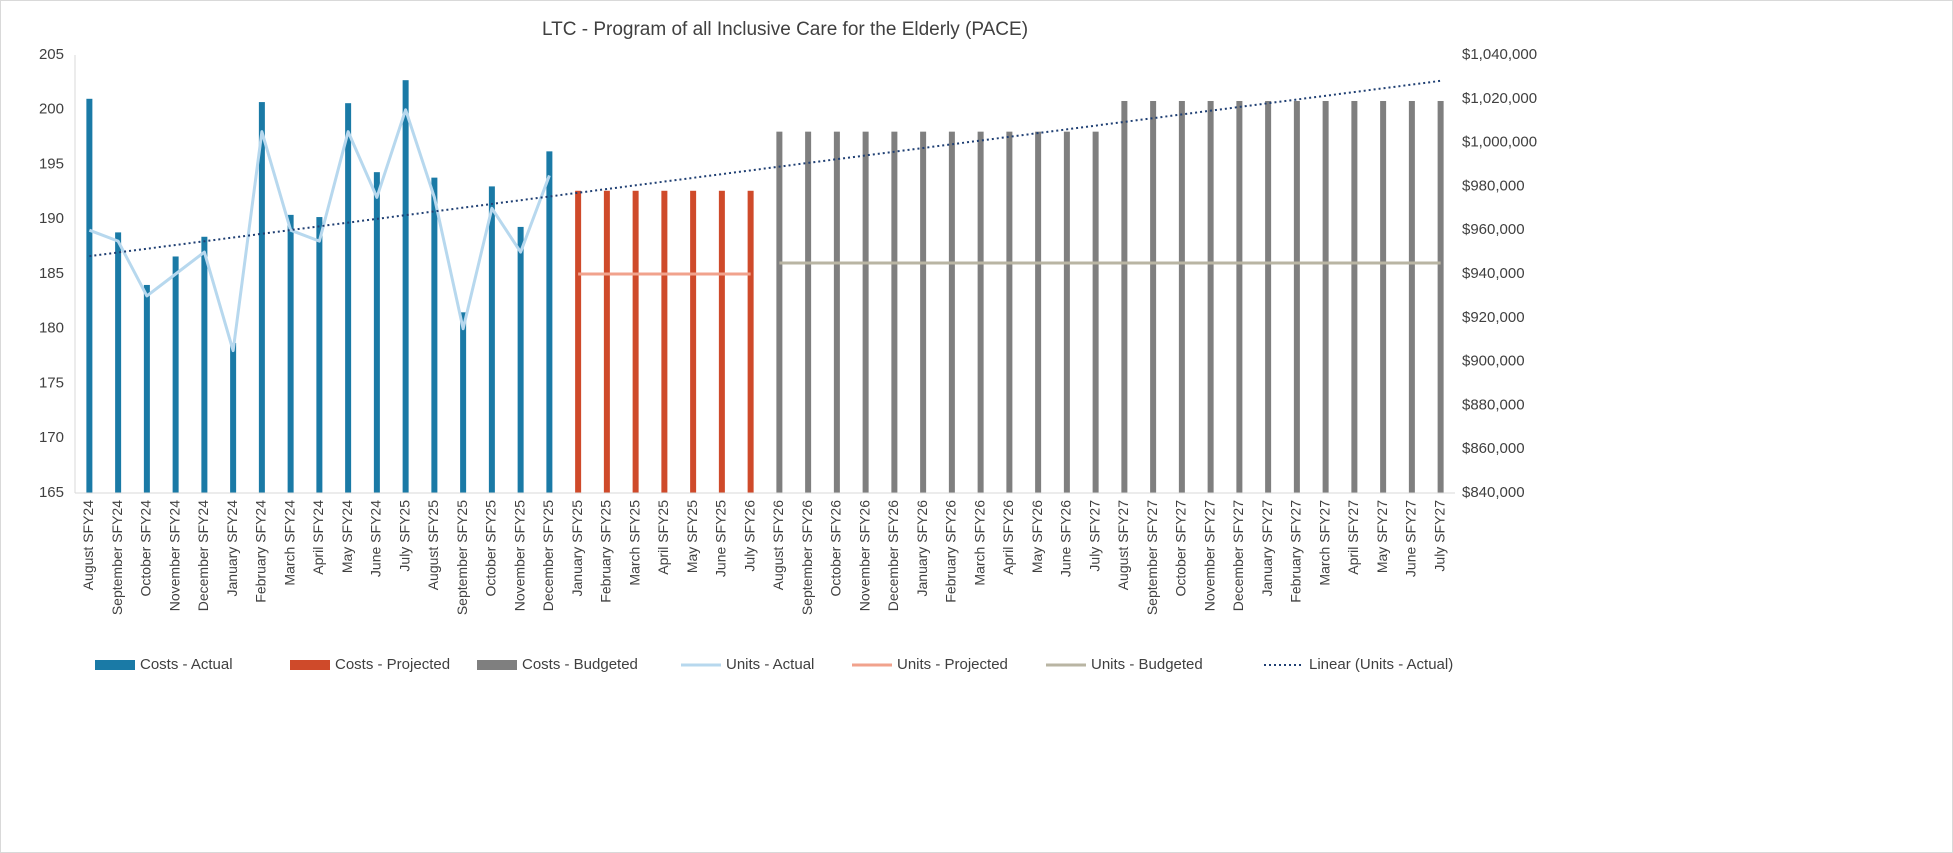  Describe the element at coordinates (51, 492) in the screenshot. I see `y-tick-label: 165` at that location.